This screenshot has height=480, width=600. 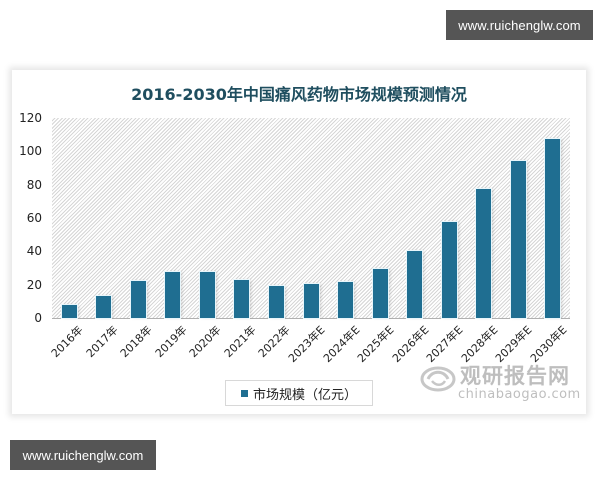 What do you see at coordinates (519, 394) in the screenshot?
I see `logo-en-text: chinabaogao.com` at bounding box center [519, 394].